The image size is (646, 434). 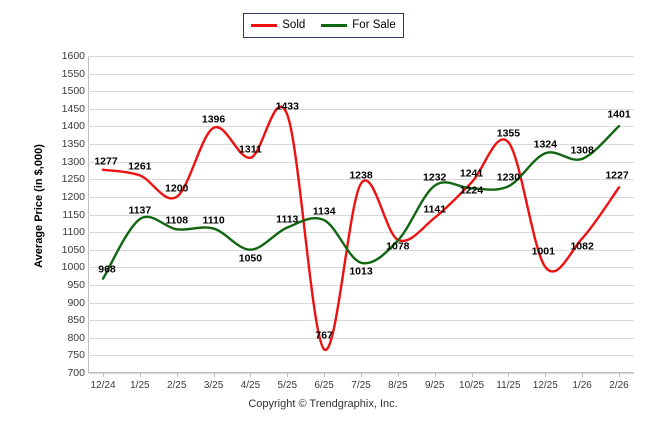 I want to click on point-label: 1110, so click(x=213, y=220).